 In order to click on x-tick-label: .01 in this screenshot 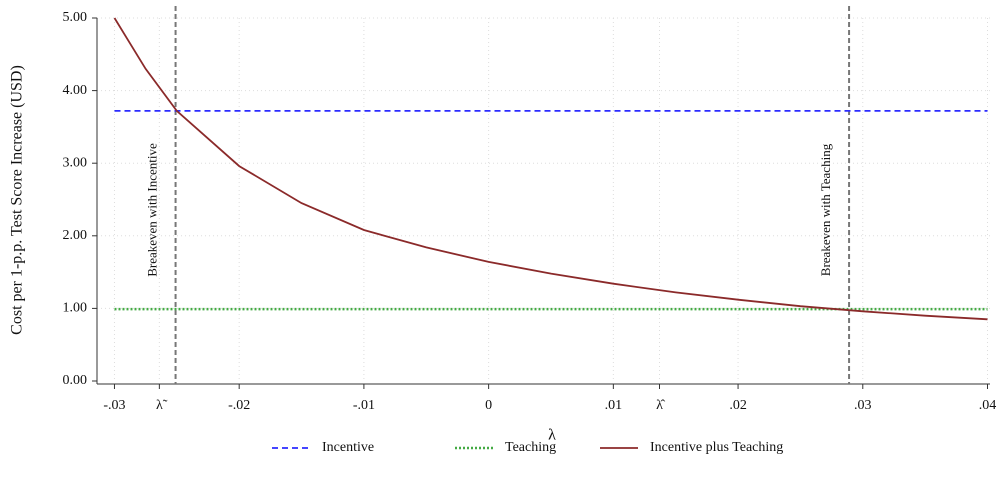, I will do `click(614, 405)`.